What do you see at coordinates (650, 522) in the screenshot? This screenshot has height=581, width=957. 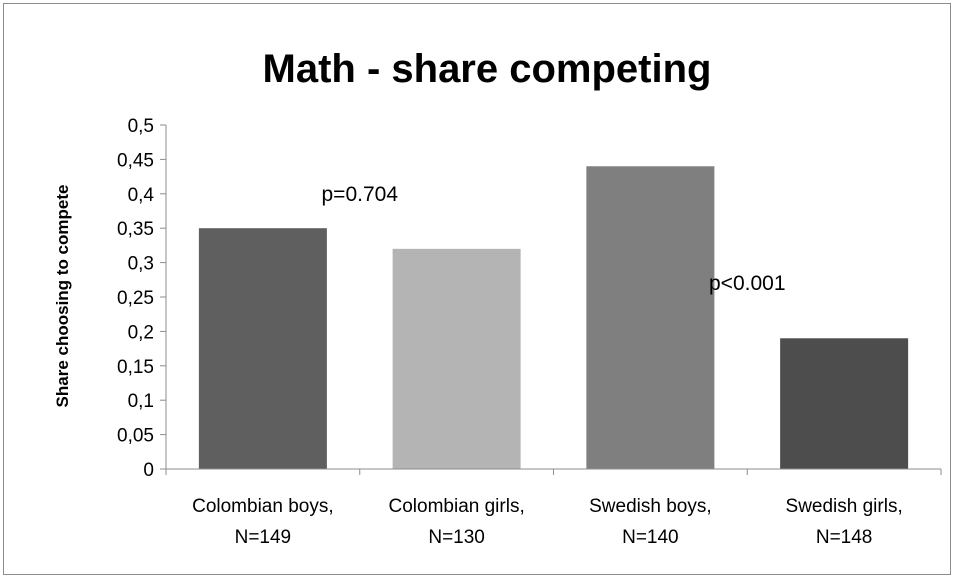 I see `x-category-label: Swedish boys, N=140` at bounding box center [650, 522].